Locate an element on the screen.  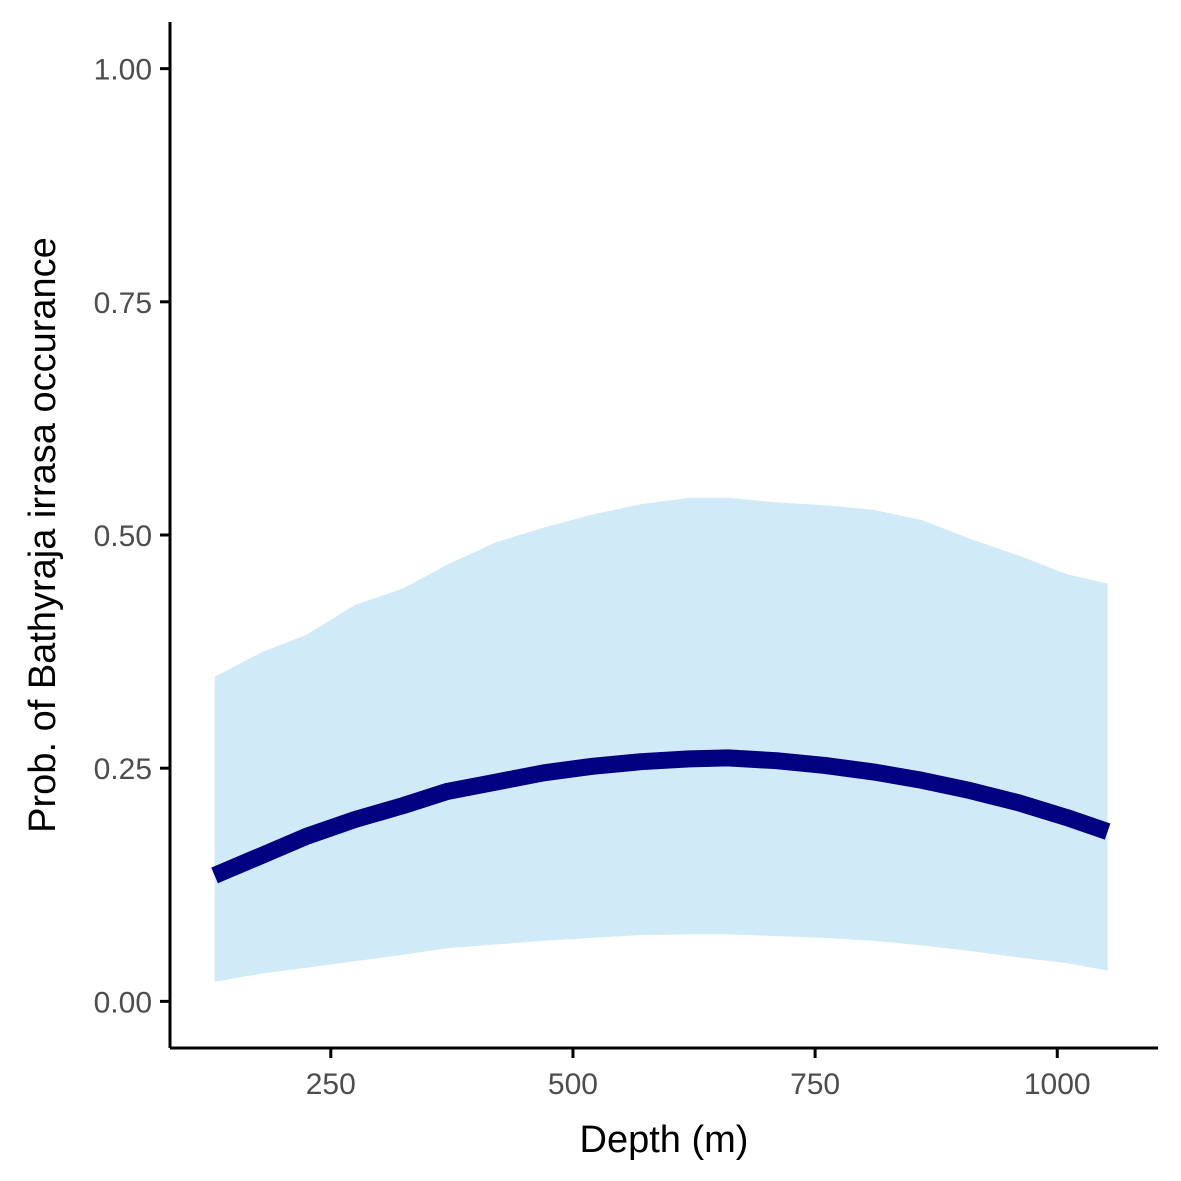
y-tick-label: 1.00 is located at coordinates (123, 70).